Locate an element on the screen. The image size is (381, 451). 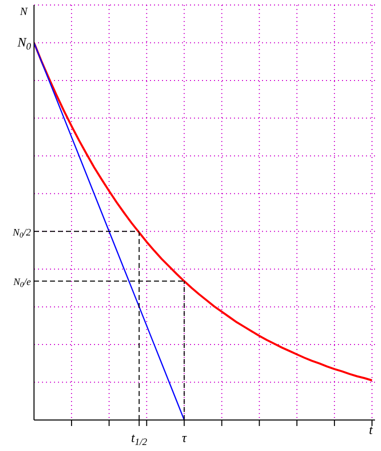
x-axis-title: t is located at coordinates (371, 429).